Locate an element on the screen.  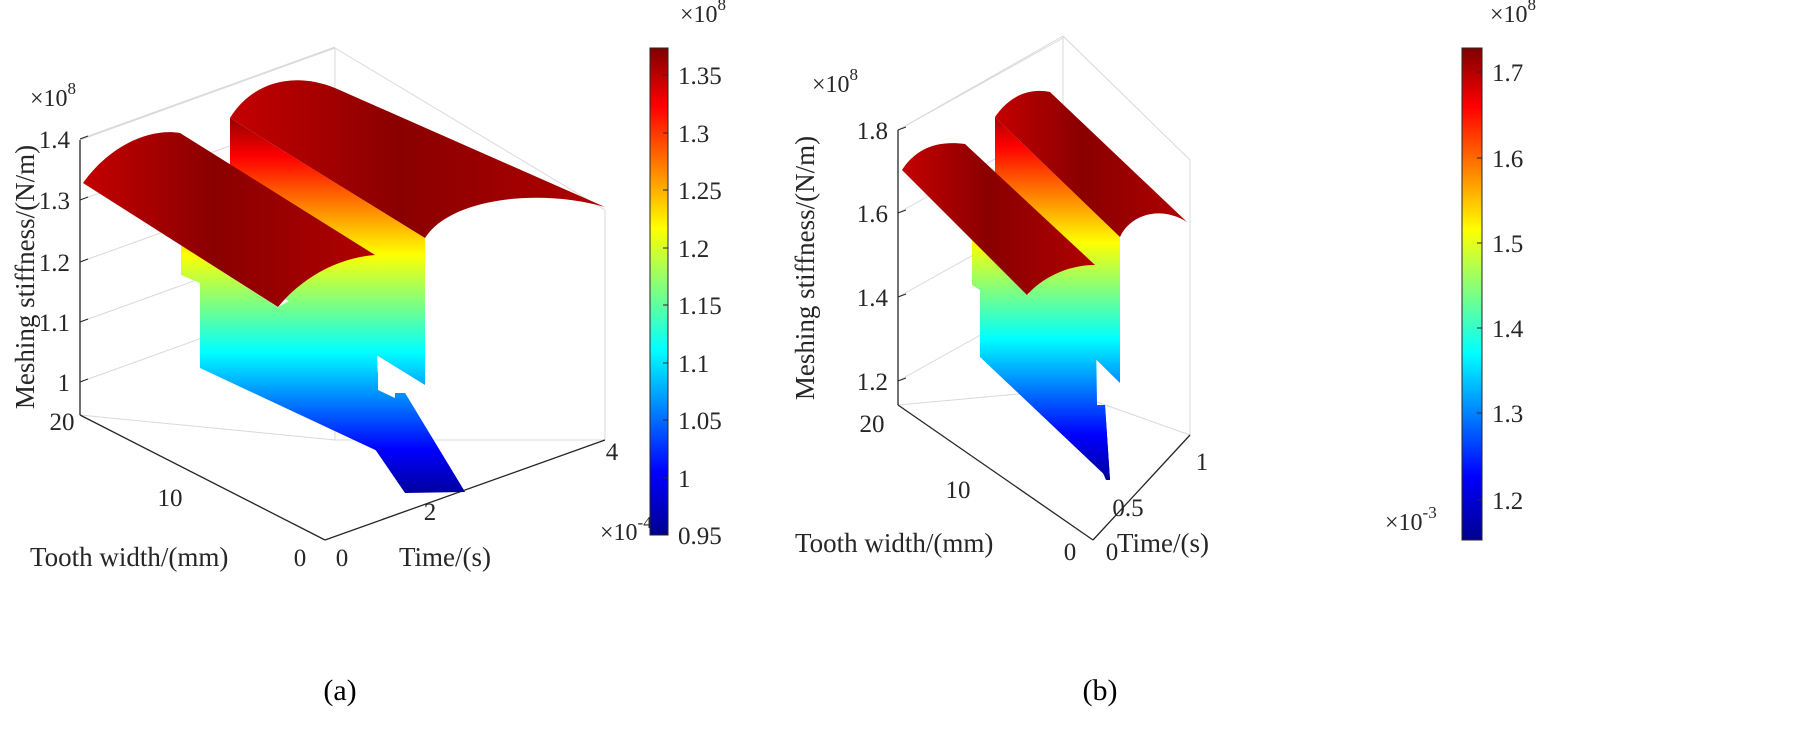
time-exponent: ×10⁻³ is located at coordinates (1411, 519).